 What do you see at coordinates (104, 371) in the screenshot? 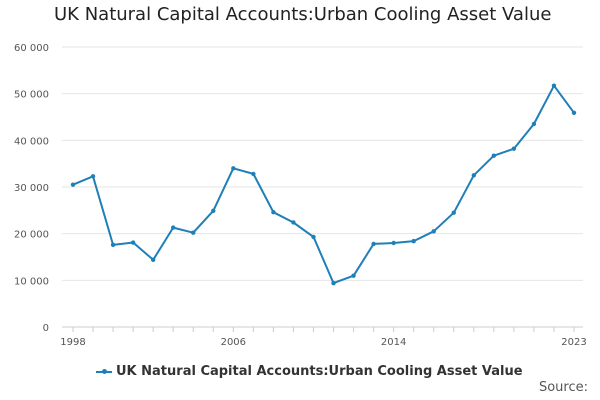
I see `legend-swatch` at bounding box center [104, 371].